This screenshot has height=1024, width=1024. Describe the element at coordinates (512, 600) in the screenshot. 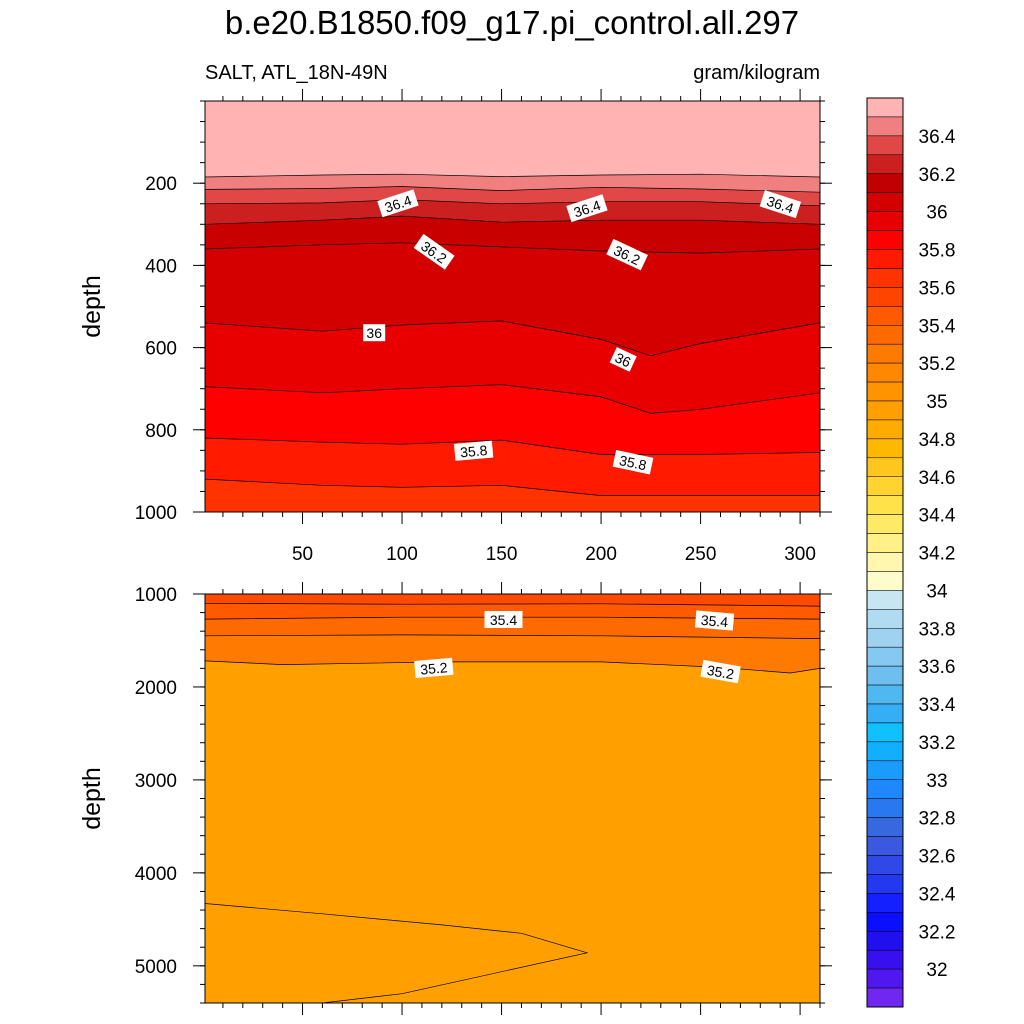

I see `band-35.5` at that location.